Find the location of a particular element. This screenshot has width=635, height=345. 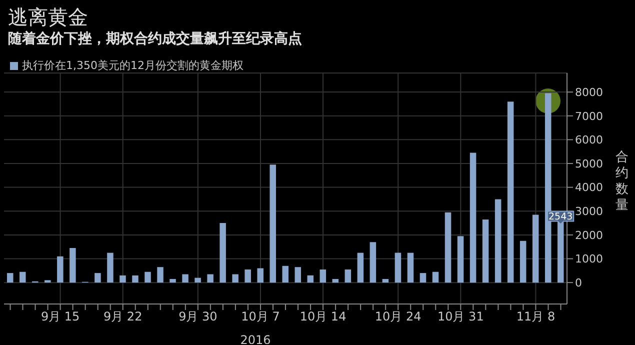

y-tick-label: 7000 is located at coordinates (589, 116).